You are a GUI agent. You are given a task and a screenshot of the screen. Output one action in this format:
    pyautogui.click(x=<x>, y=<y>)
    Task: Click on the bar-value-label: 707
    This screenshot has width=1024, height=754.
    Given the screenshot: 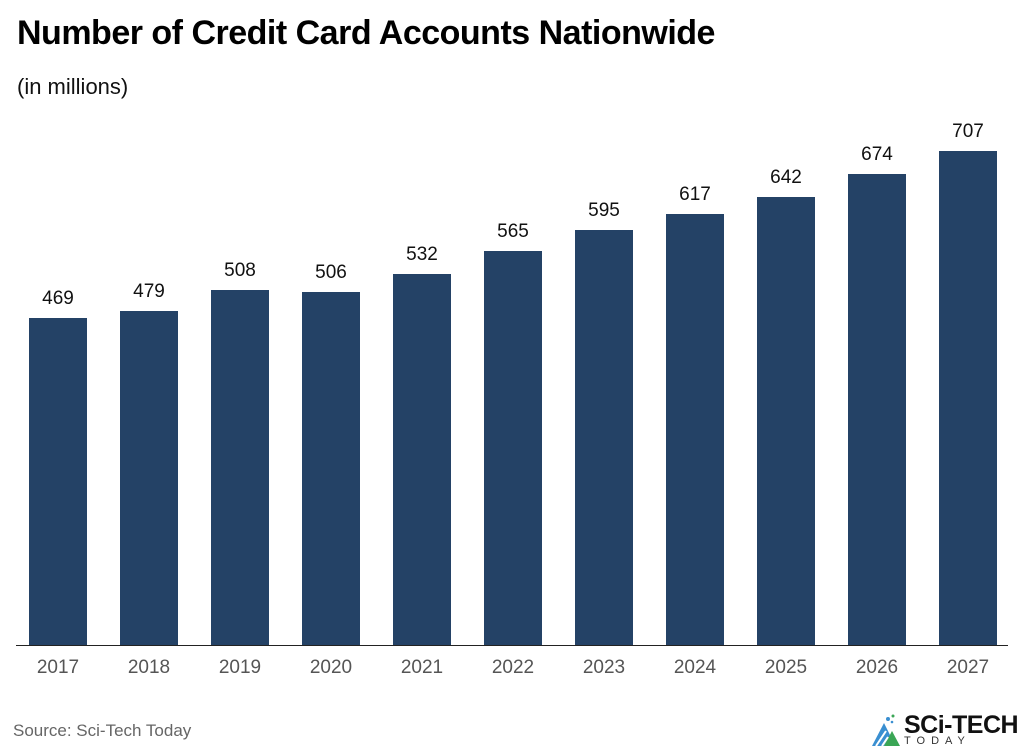 What is the action you would take?
    pyautogui.click(x=968, y=132)
    